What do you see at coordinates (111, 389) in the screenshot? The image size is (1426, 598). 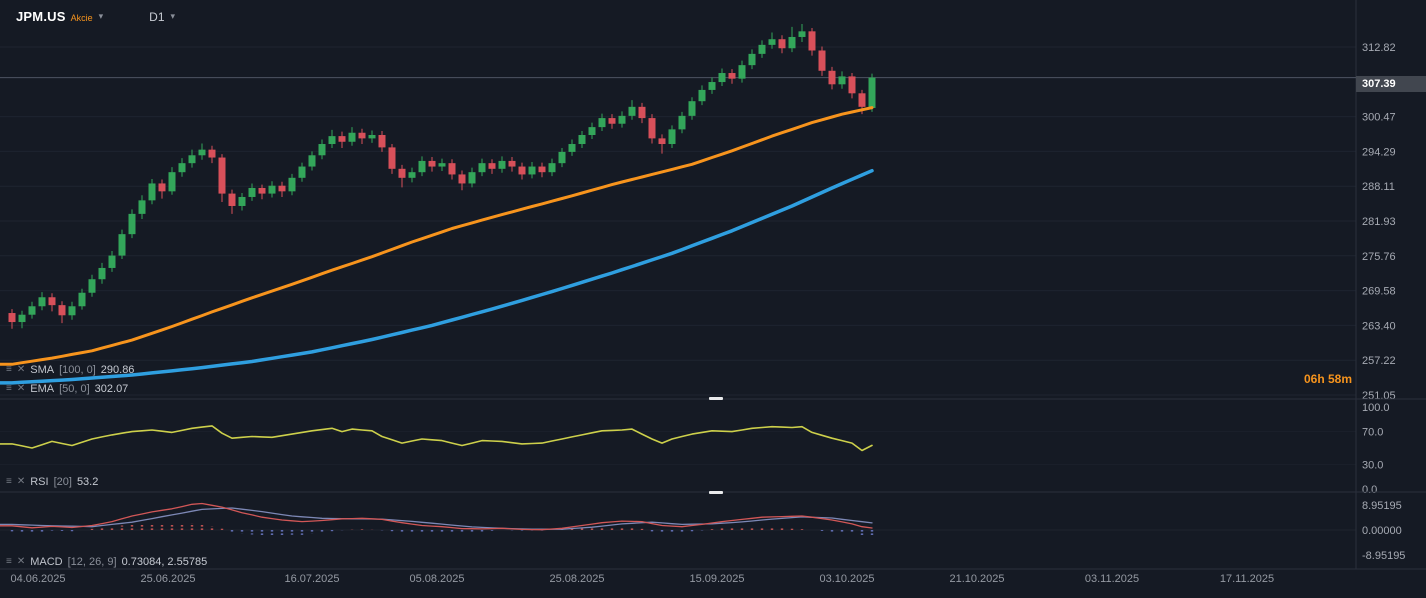 I see `indicator-value: 302.07` at bounding box center [111, 389].